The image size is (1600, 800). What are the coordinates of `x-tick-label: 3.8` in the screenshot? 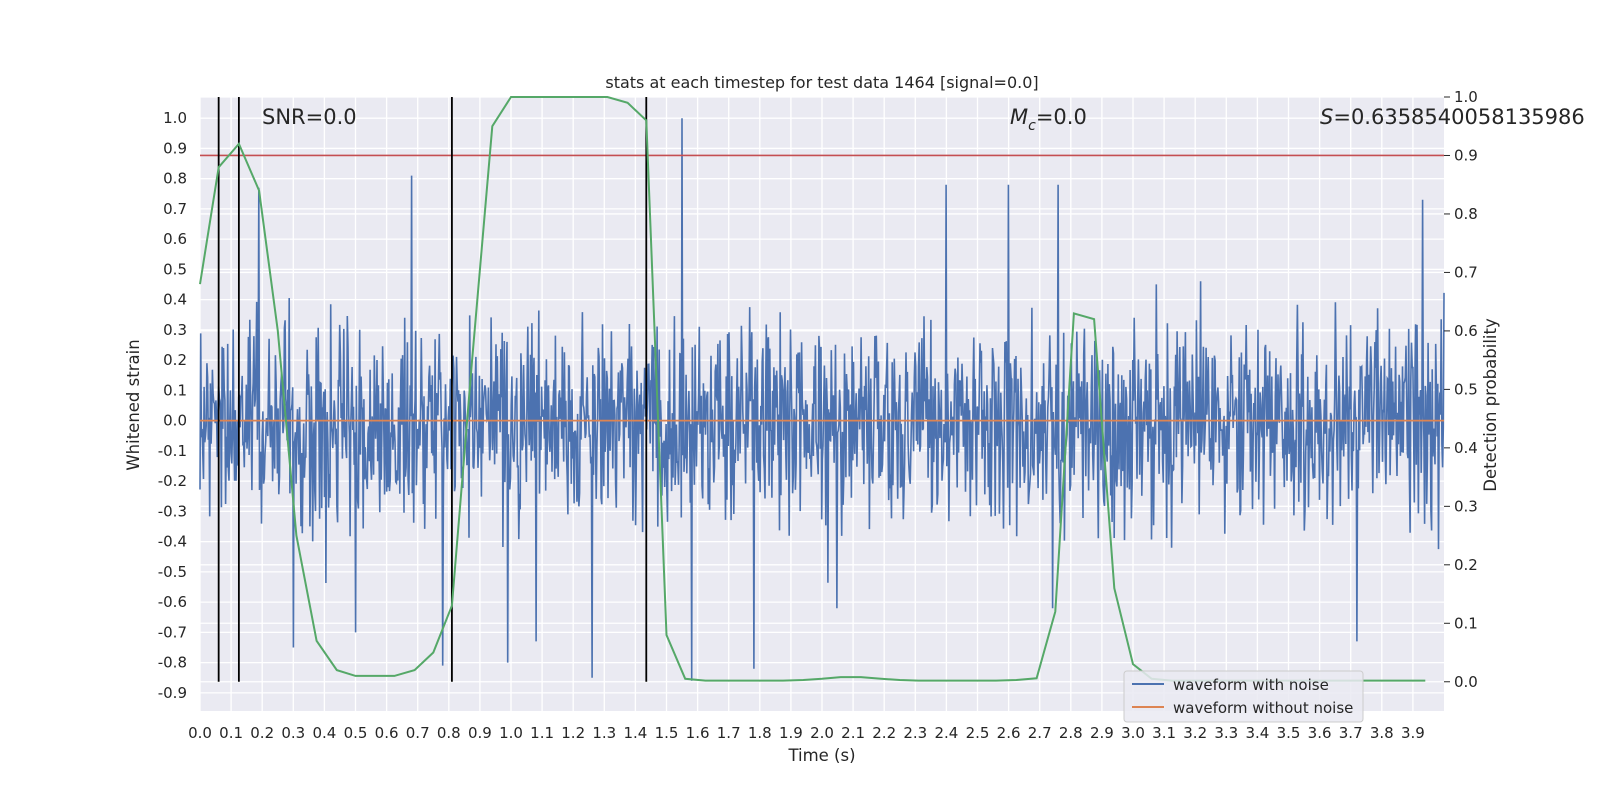 It's located at (1382, 733).